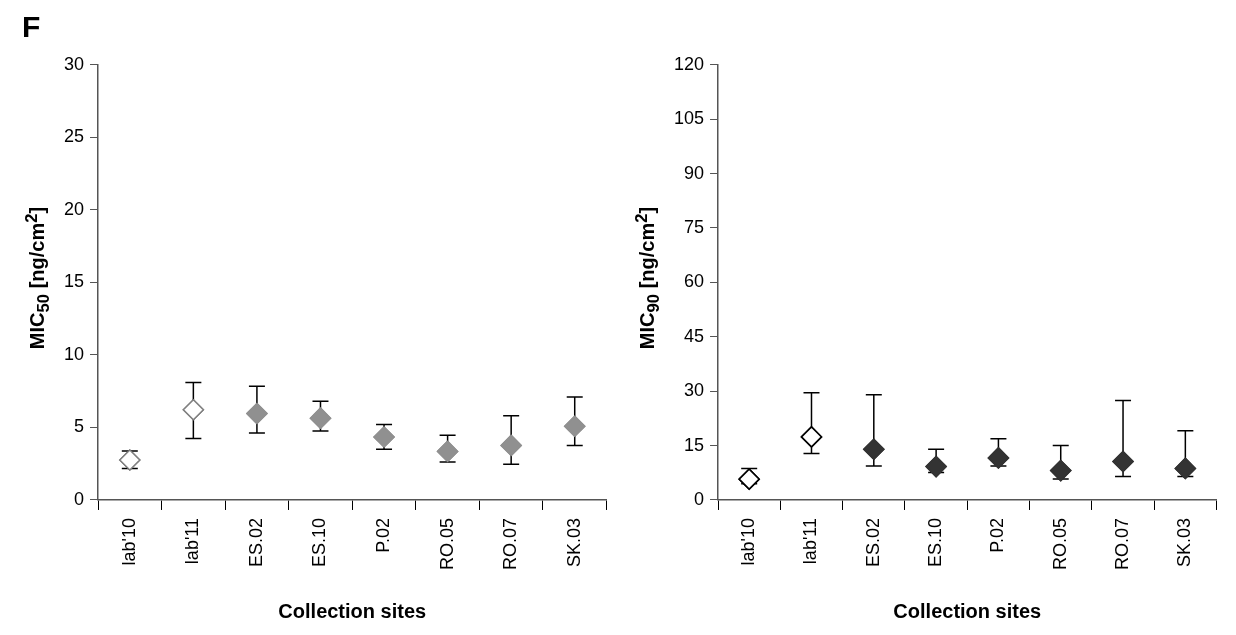  Describe the element at coordinates (79, 426) in the screenshot. I see `y-tick-label: 5` at that location.